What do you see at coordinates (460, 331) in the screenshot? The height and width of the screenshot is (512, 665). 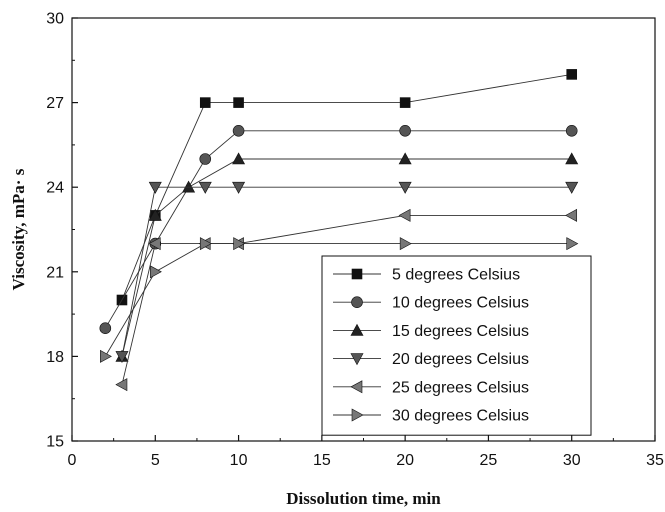 I see `legend-label: 15 degrees Celsius` at bounding box center [460, 331].